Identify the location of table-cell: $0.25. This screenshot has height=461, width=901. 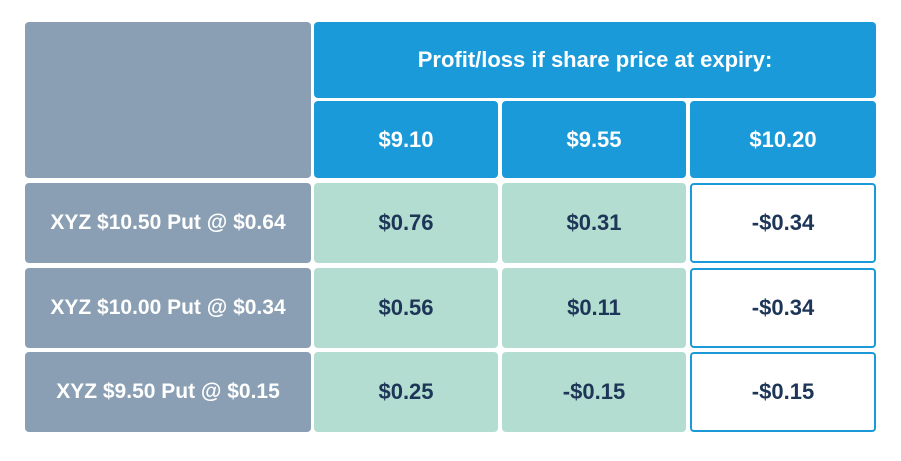
(406, 392).